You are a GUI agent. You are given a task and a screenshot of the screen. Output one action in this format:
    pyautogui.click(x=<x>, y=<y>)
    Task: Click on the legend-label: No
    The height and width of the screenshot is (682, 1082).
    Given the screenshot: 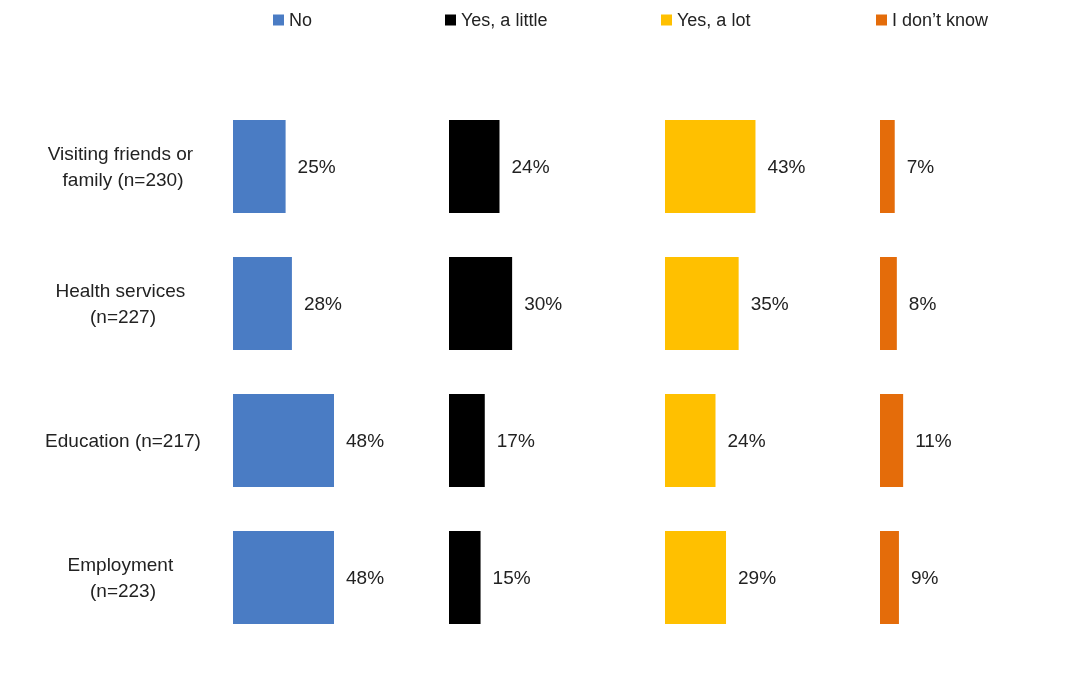 What is the action you would take?
    pyautogui.click(x=301, y=20)
    